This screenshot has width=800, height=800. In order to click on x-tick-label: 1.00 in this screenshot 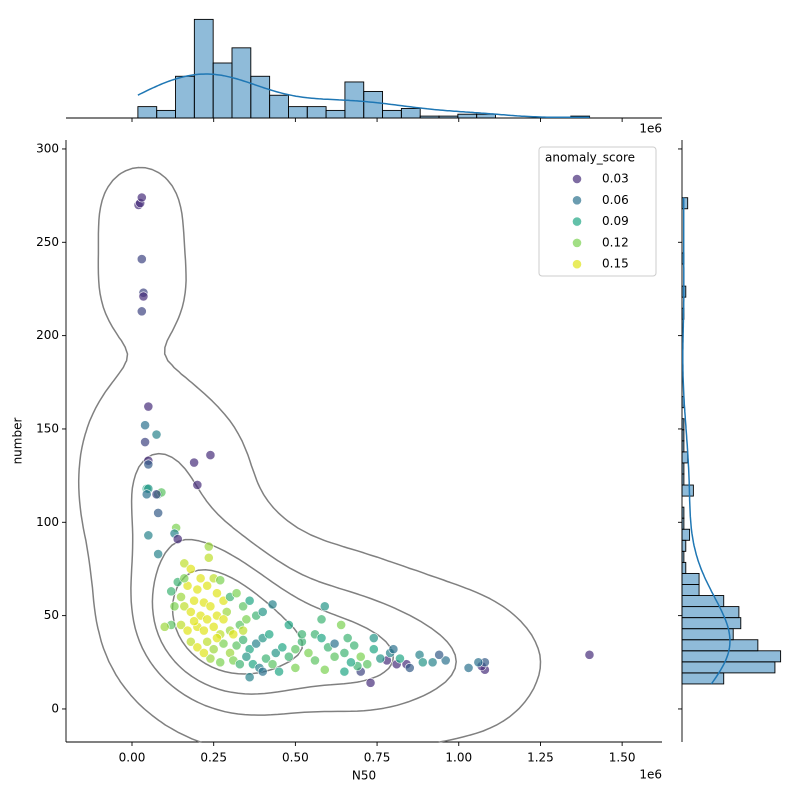, I will do `click(458, 758)`.